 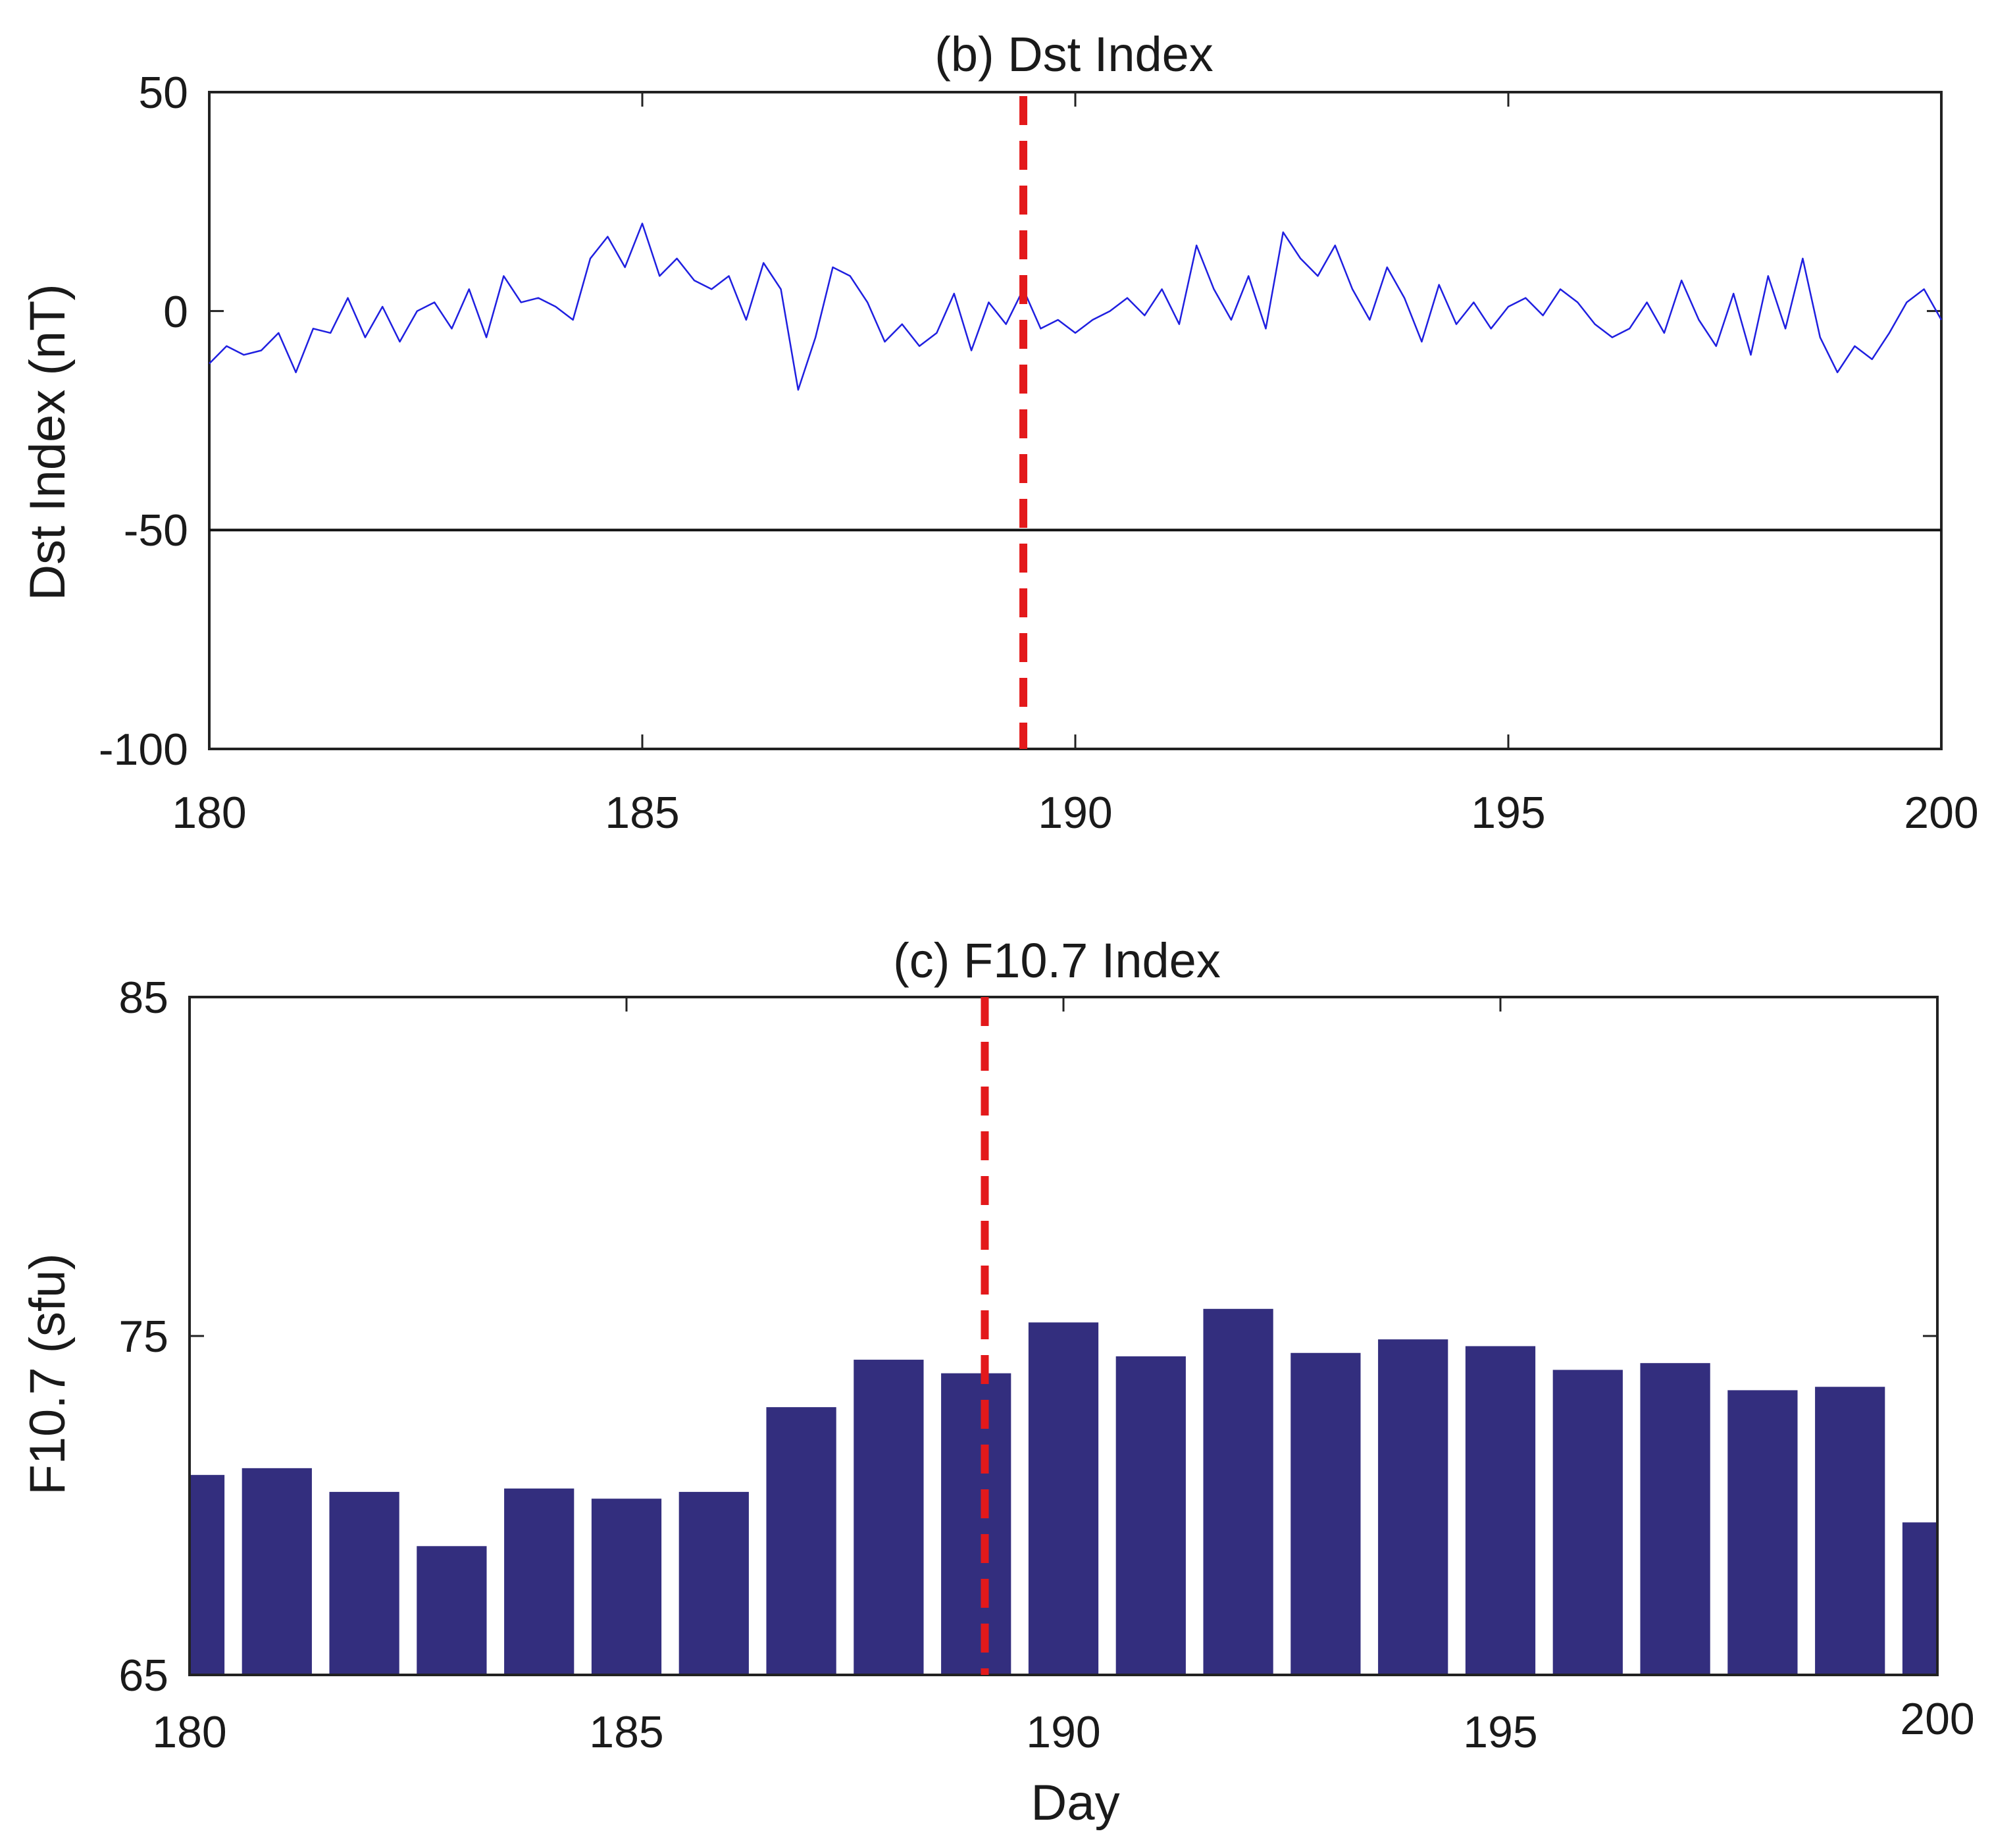 I want to click on panel-b-x-tick-180: 180, so click(x=209, y=813).